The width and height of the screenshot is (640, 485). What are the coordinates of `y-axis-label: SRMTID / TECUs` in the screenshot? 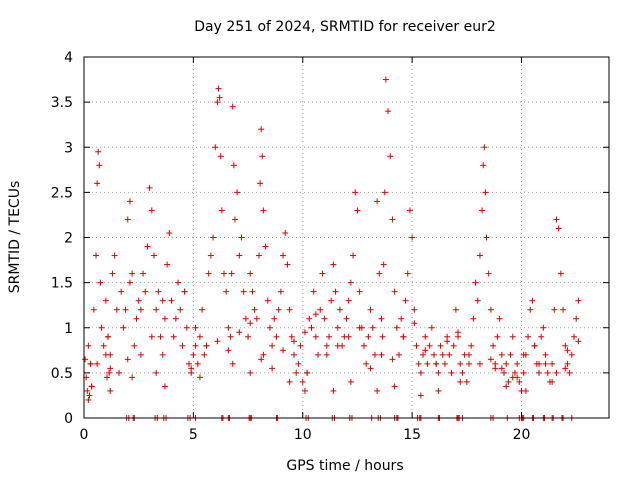 It's located at (15, 237).